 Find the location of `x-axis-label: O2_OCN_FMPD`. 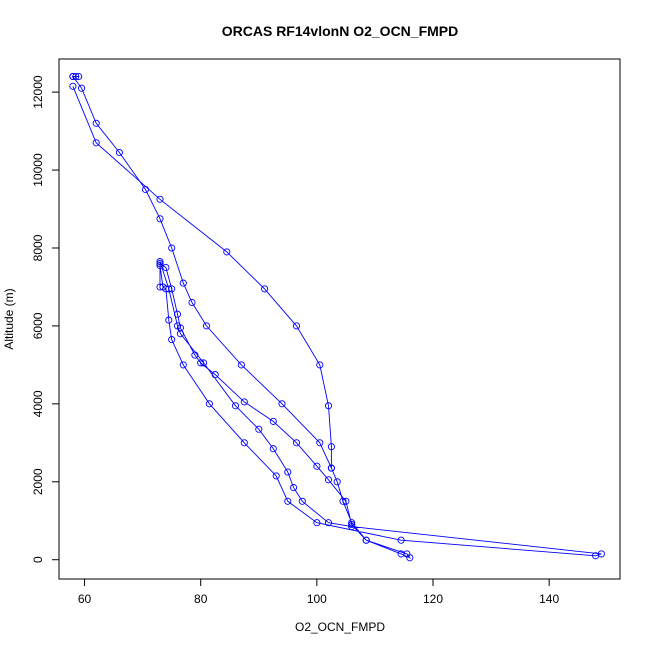

x-axis-label: O2_OCN_FMPD is located at coordinates (340, 627).